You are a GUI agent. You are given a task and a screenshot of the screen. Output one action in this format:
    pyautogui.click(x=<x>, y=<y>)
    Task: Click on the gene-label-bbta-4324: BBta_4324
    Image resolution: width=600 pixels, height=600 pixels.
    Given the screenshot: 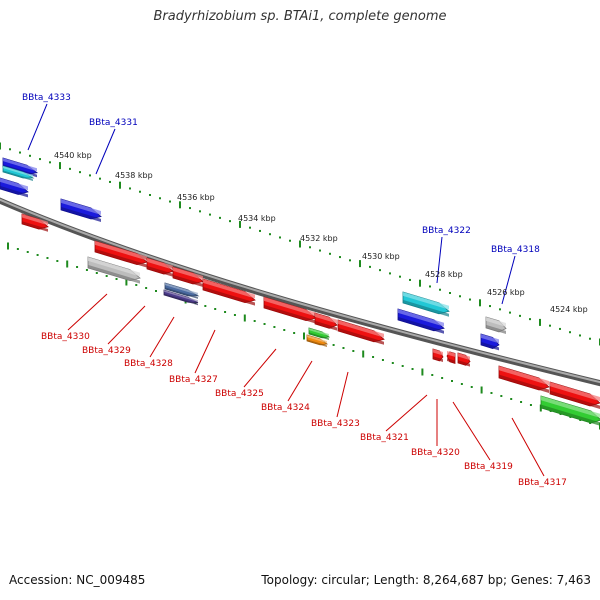 What is the action you would take?
    pyautogui.click(x=285, y=408)
    